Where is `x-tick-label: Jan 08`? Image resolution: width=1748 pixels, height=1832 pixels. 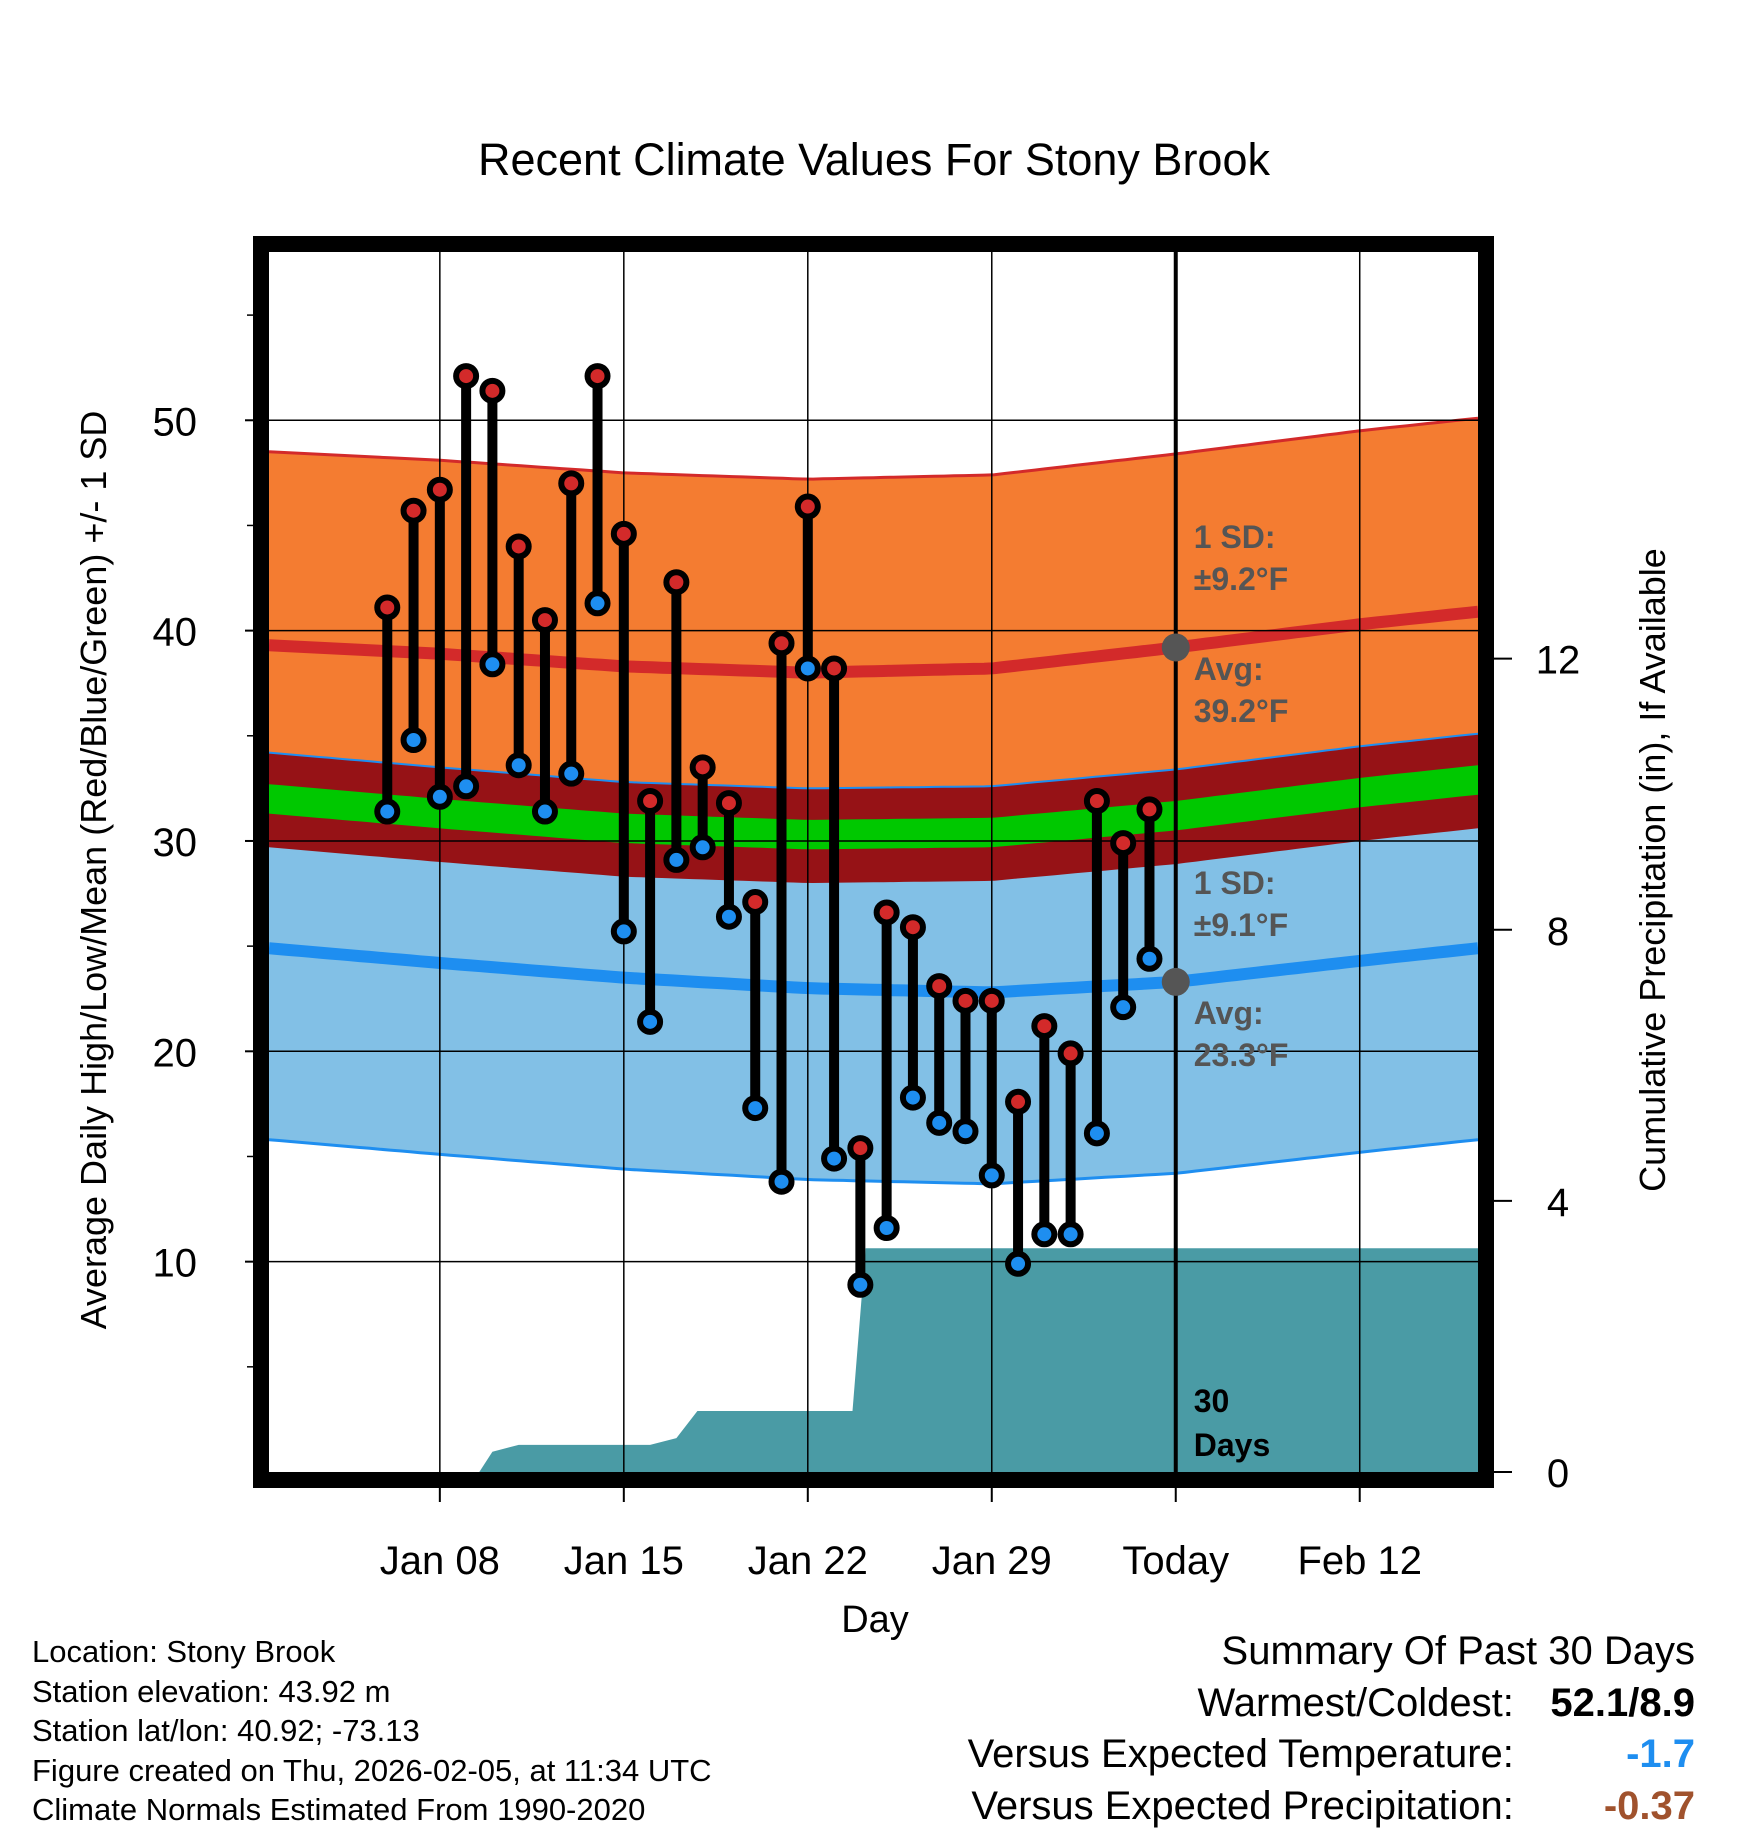
x-tick-label: Jan 08 is located at coordinates (440, 1561).